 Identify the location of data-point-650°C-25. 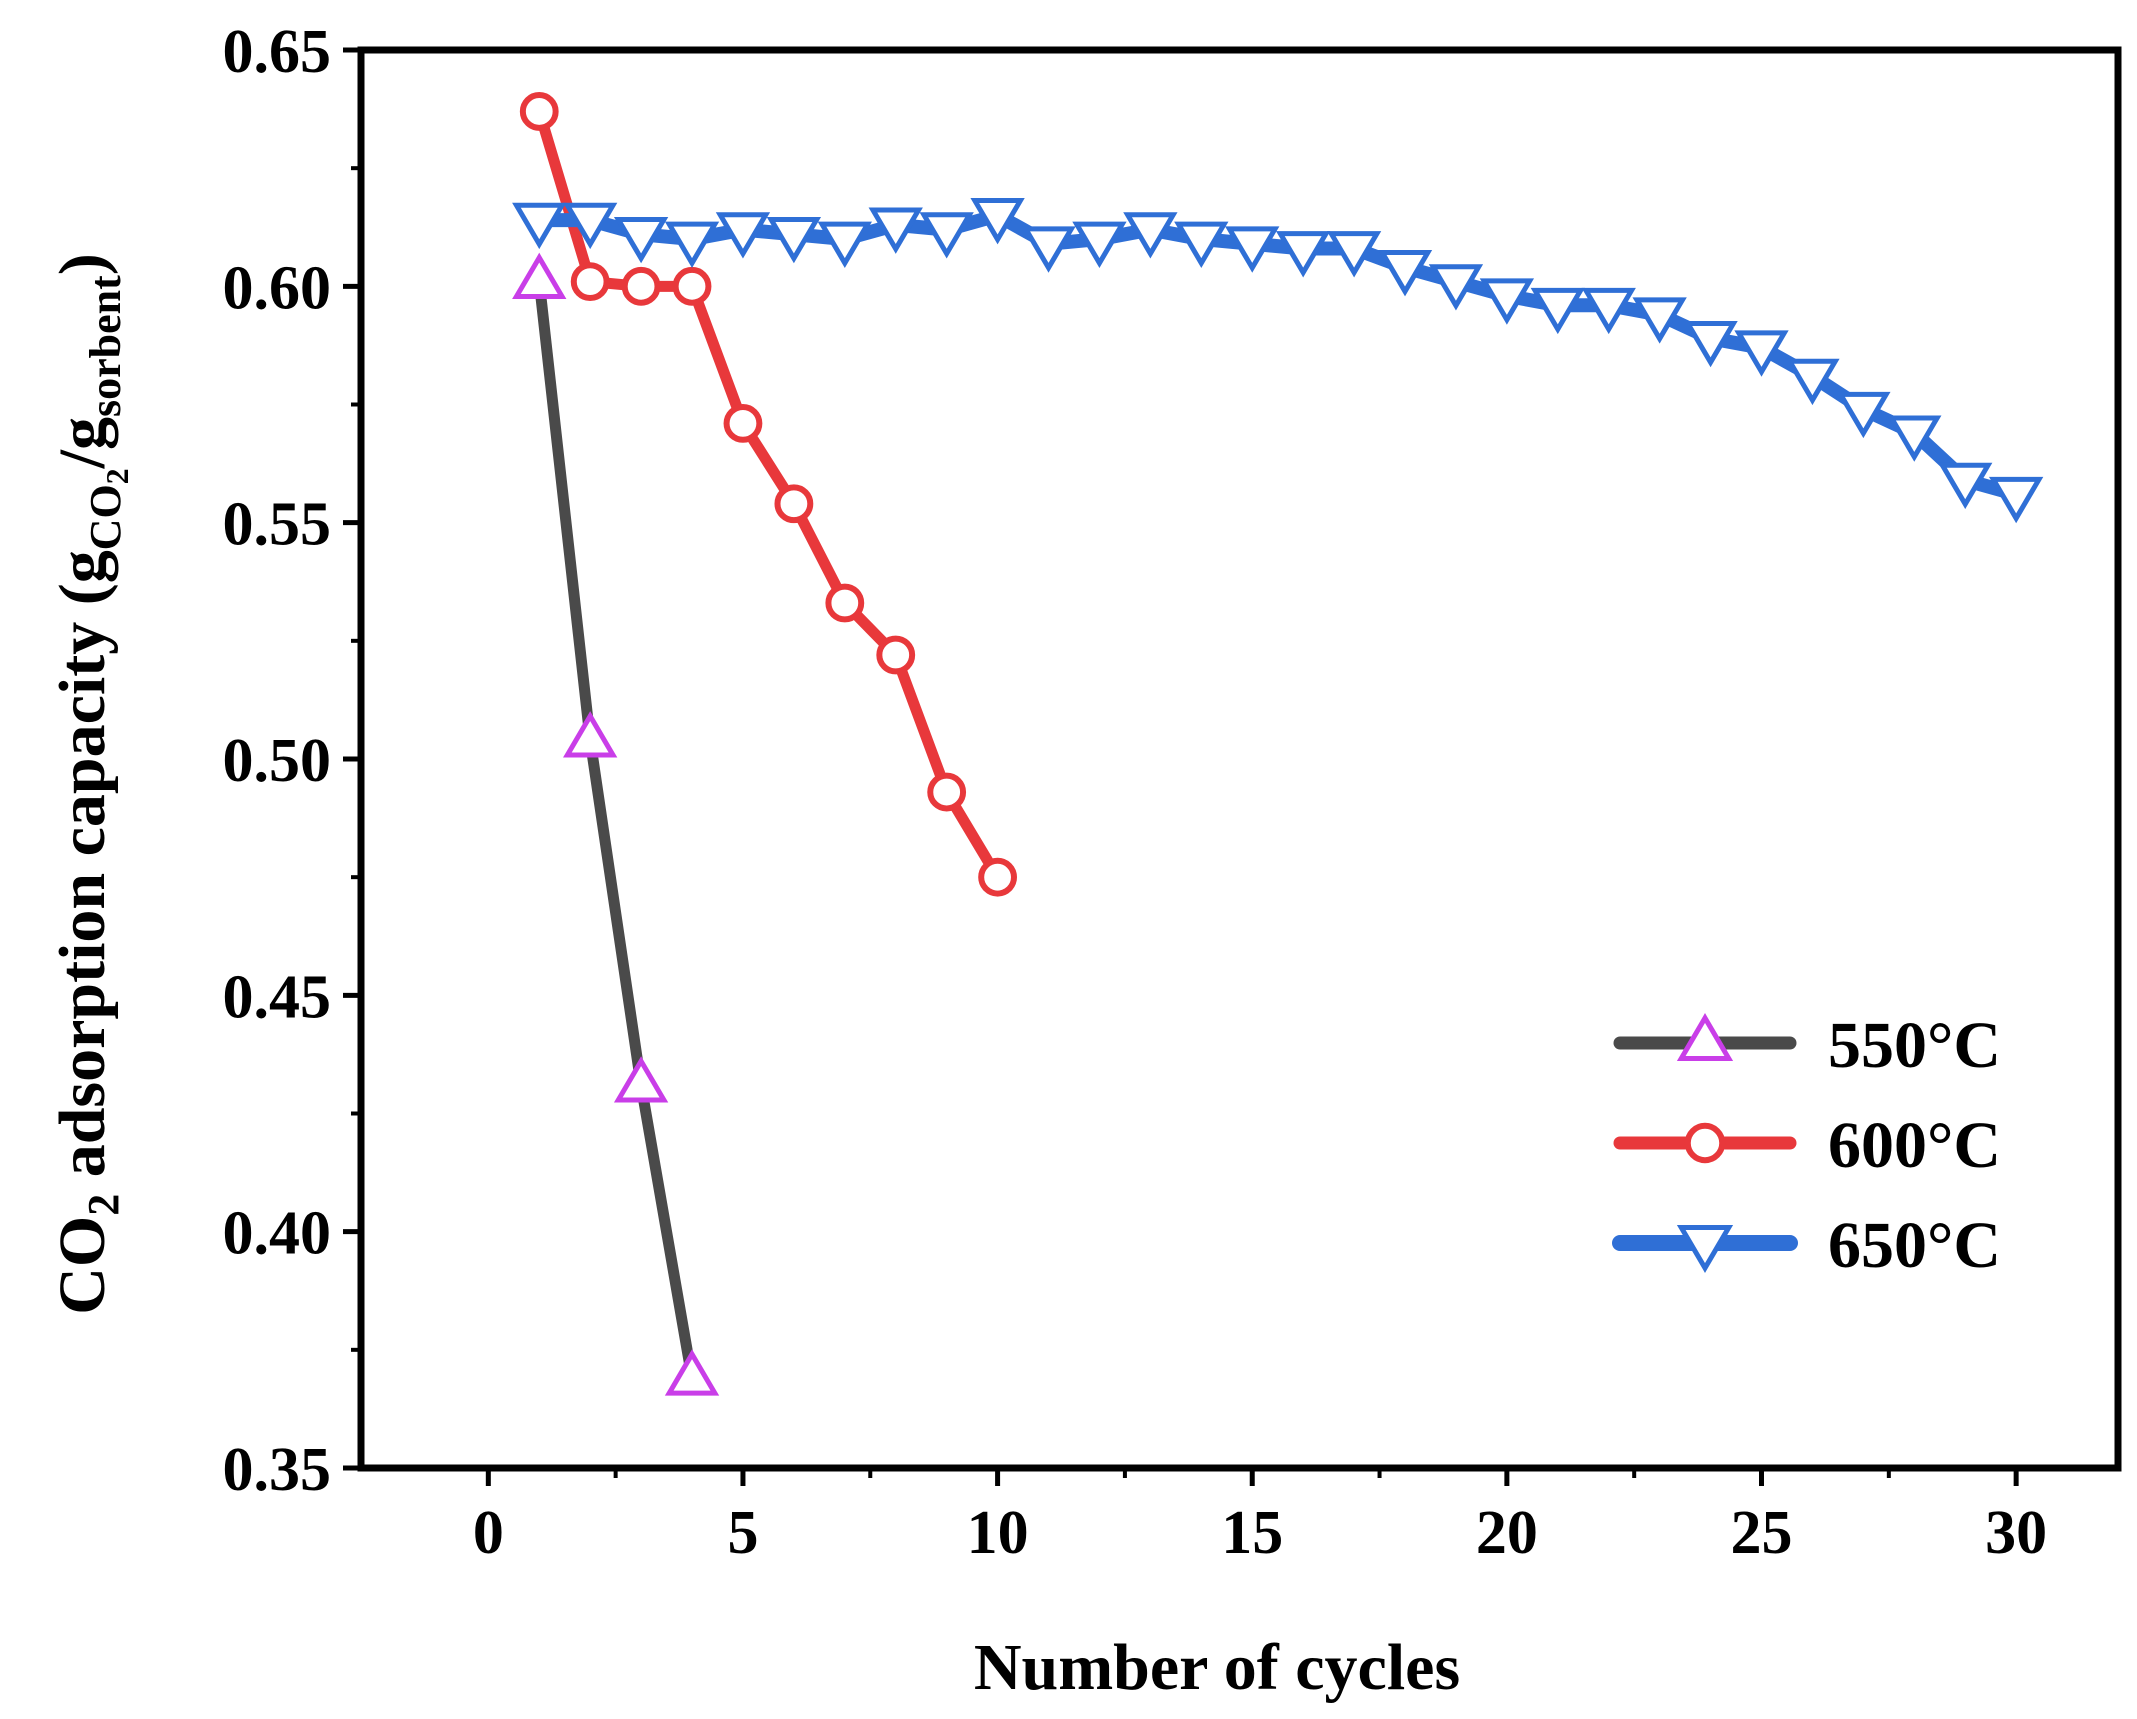
(1761, 353).